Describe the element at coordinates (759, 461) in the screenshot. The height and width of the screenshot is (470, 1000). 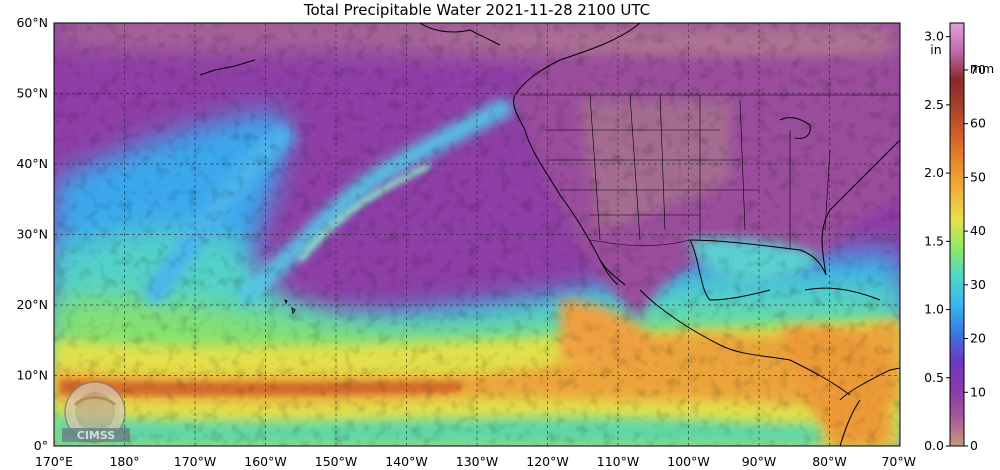
I see `lon-label: 90°W` at that location.